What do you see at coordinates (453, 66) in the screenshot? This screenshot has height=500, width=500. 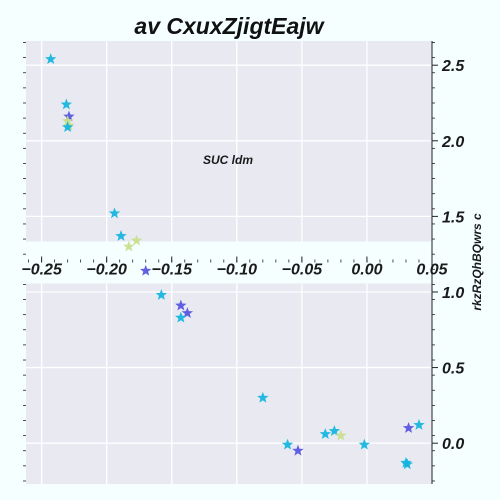 I see `y-tick-label: 2.5` at bounding box center [453, 66].